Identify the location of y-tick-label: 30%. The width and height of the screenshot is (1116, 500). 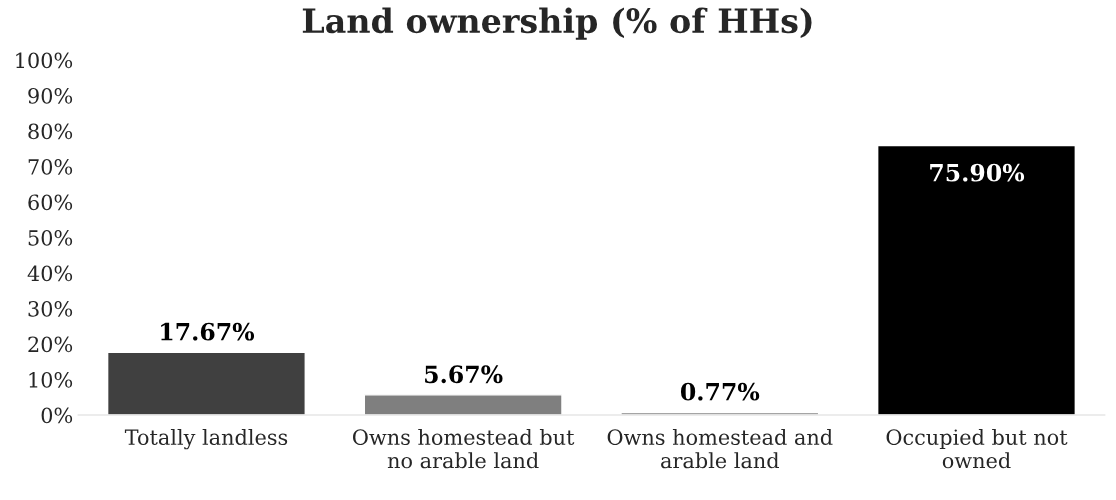
(50, 308).